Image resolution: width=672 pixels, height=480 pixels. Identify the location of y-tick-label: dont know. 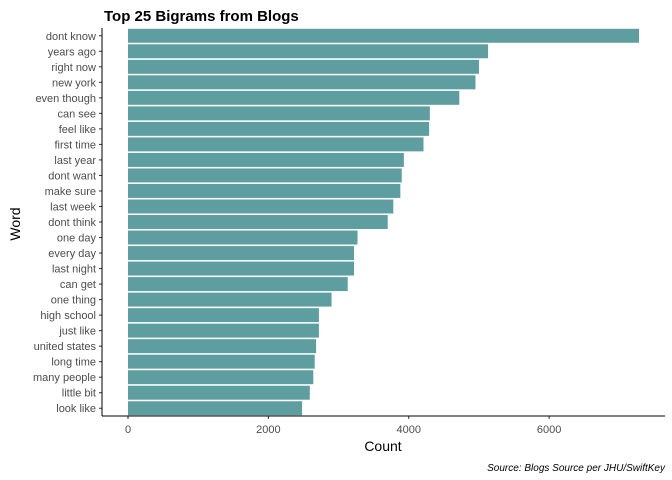
(71, 37).